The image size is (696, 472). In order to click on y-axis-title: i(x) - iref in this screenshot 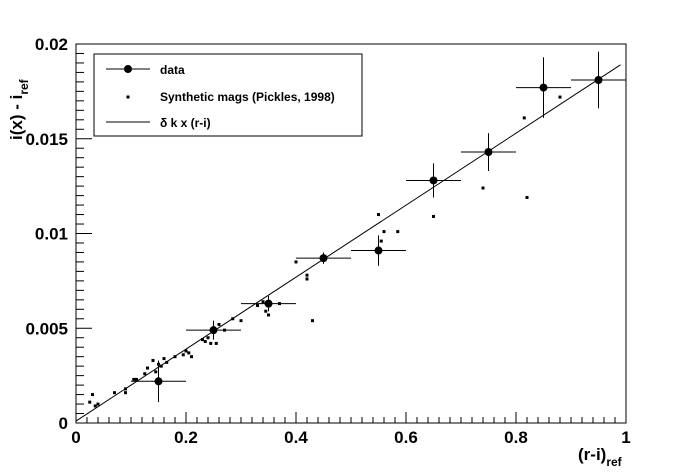, I will do `click(19, 109)`.